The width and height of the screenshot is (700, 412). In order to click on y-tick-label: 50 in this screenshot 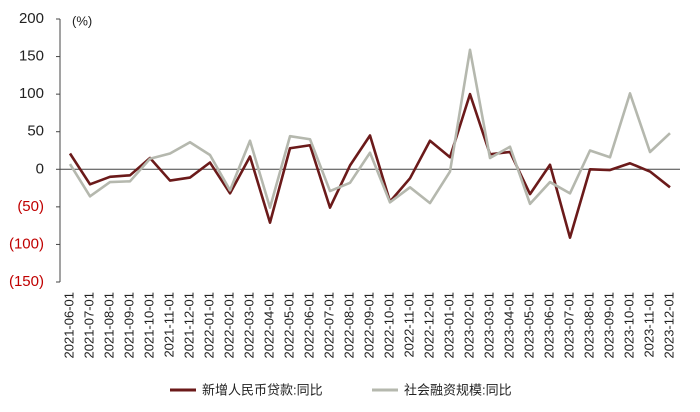, I will do `click(35, 131)`.